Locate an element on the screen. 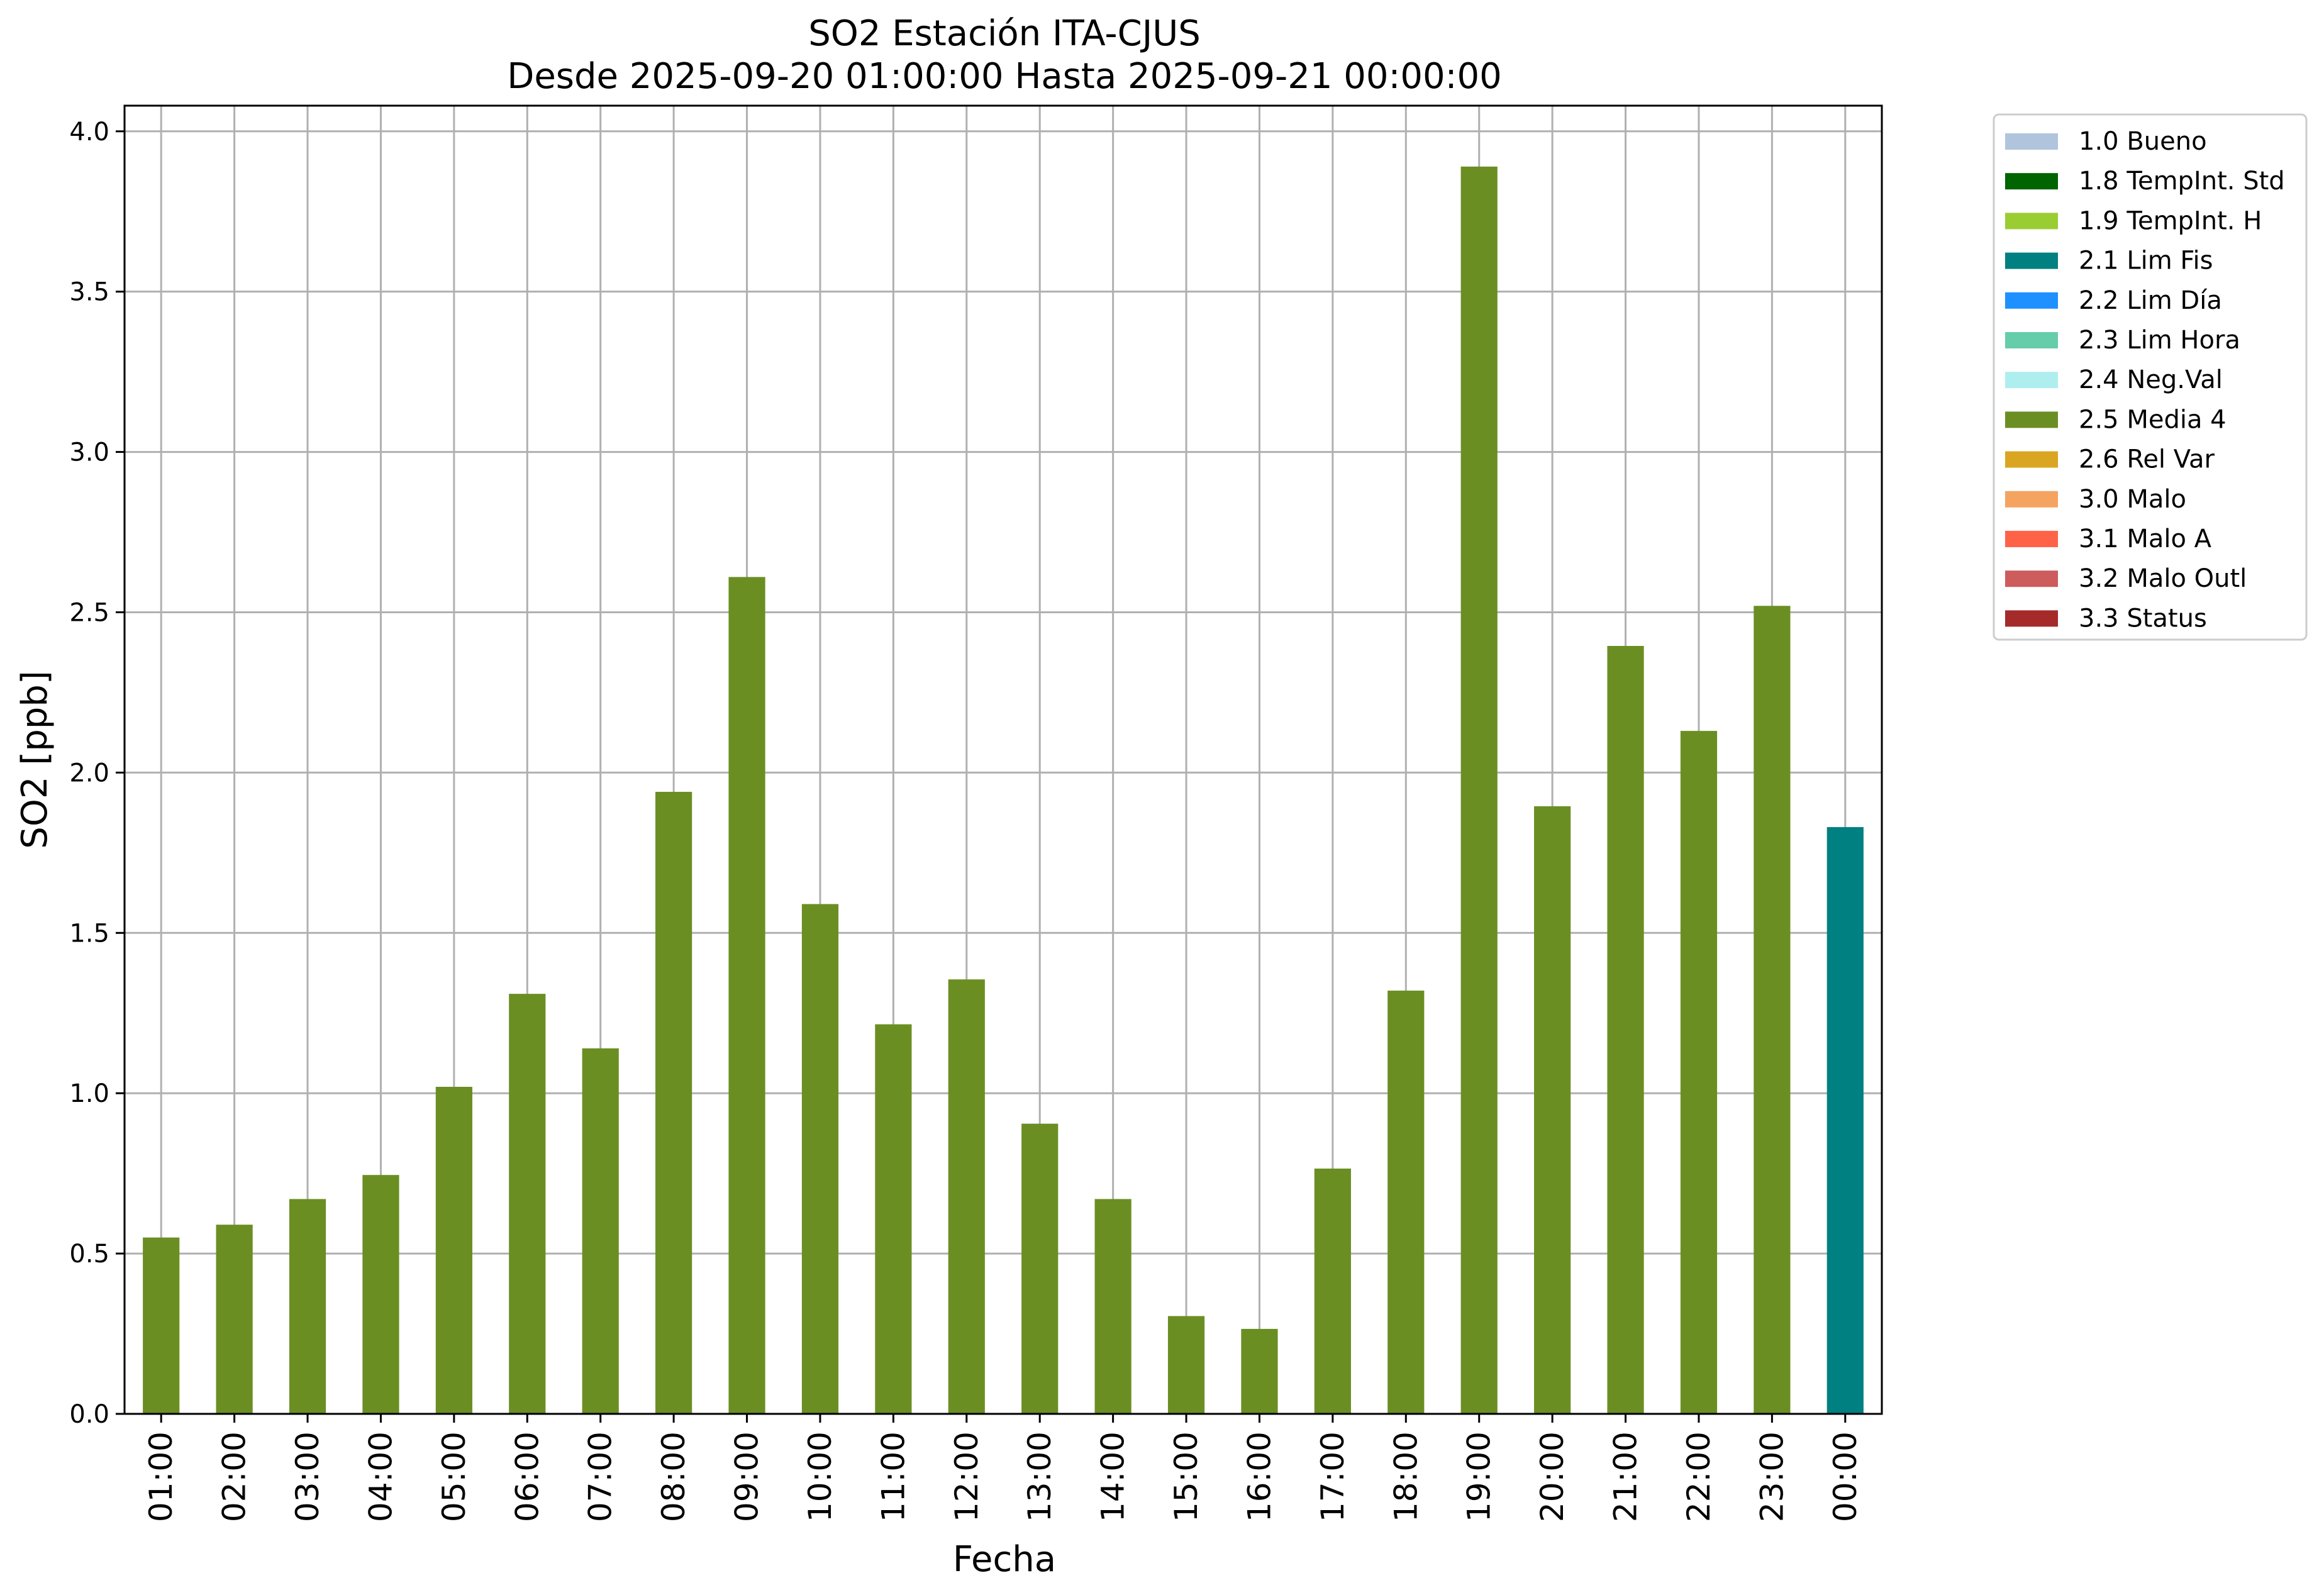 This screenshot has width=2324, height=1595. y-tick-label: 1.5 is located at coordinates (89, 933).